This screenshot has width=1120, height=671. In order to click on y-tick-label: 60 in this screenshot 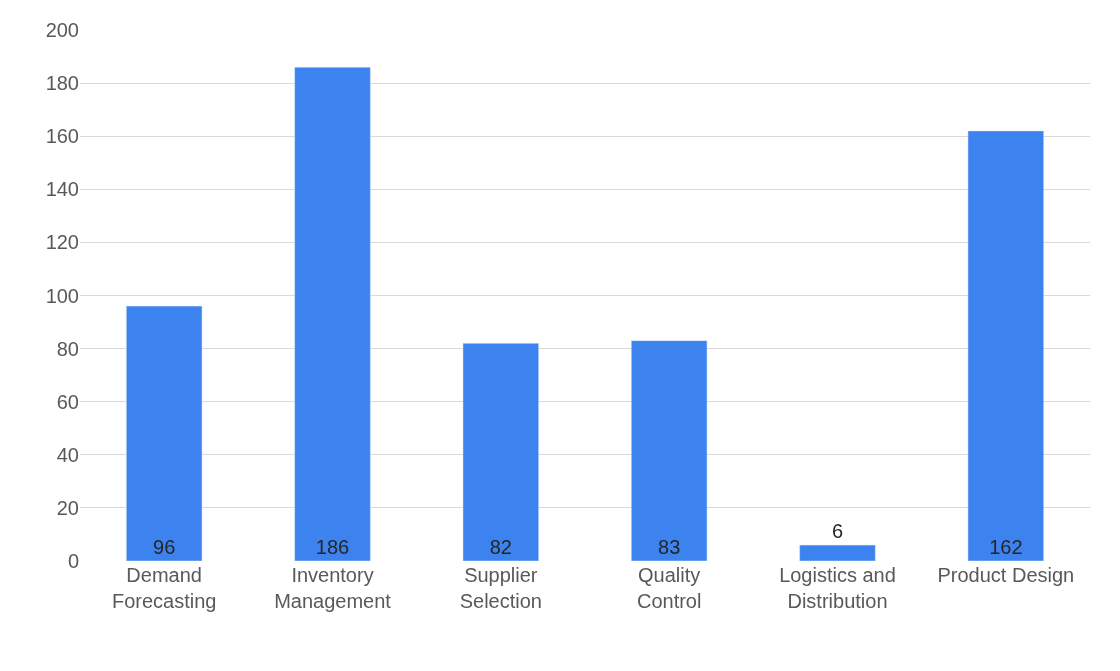, I will do `click(67, 401)`.